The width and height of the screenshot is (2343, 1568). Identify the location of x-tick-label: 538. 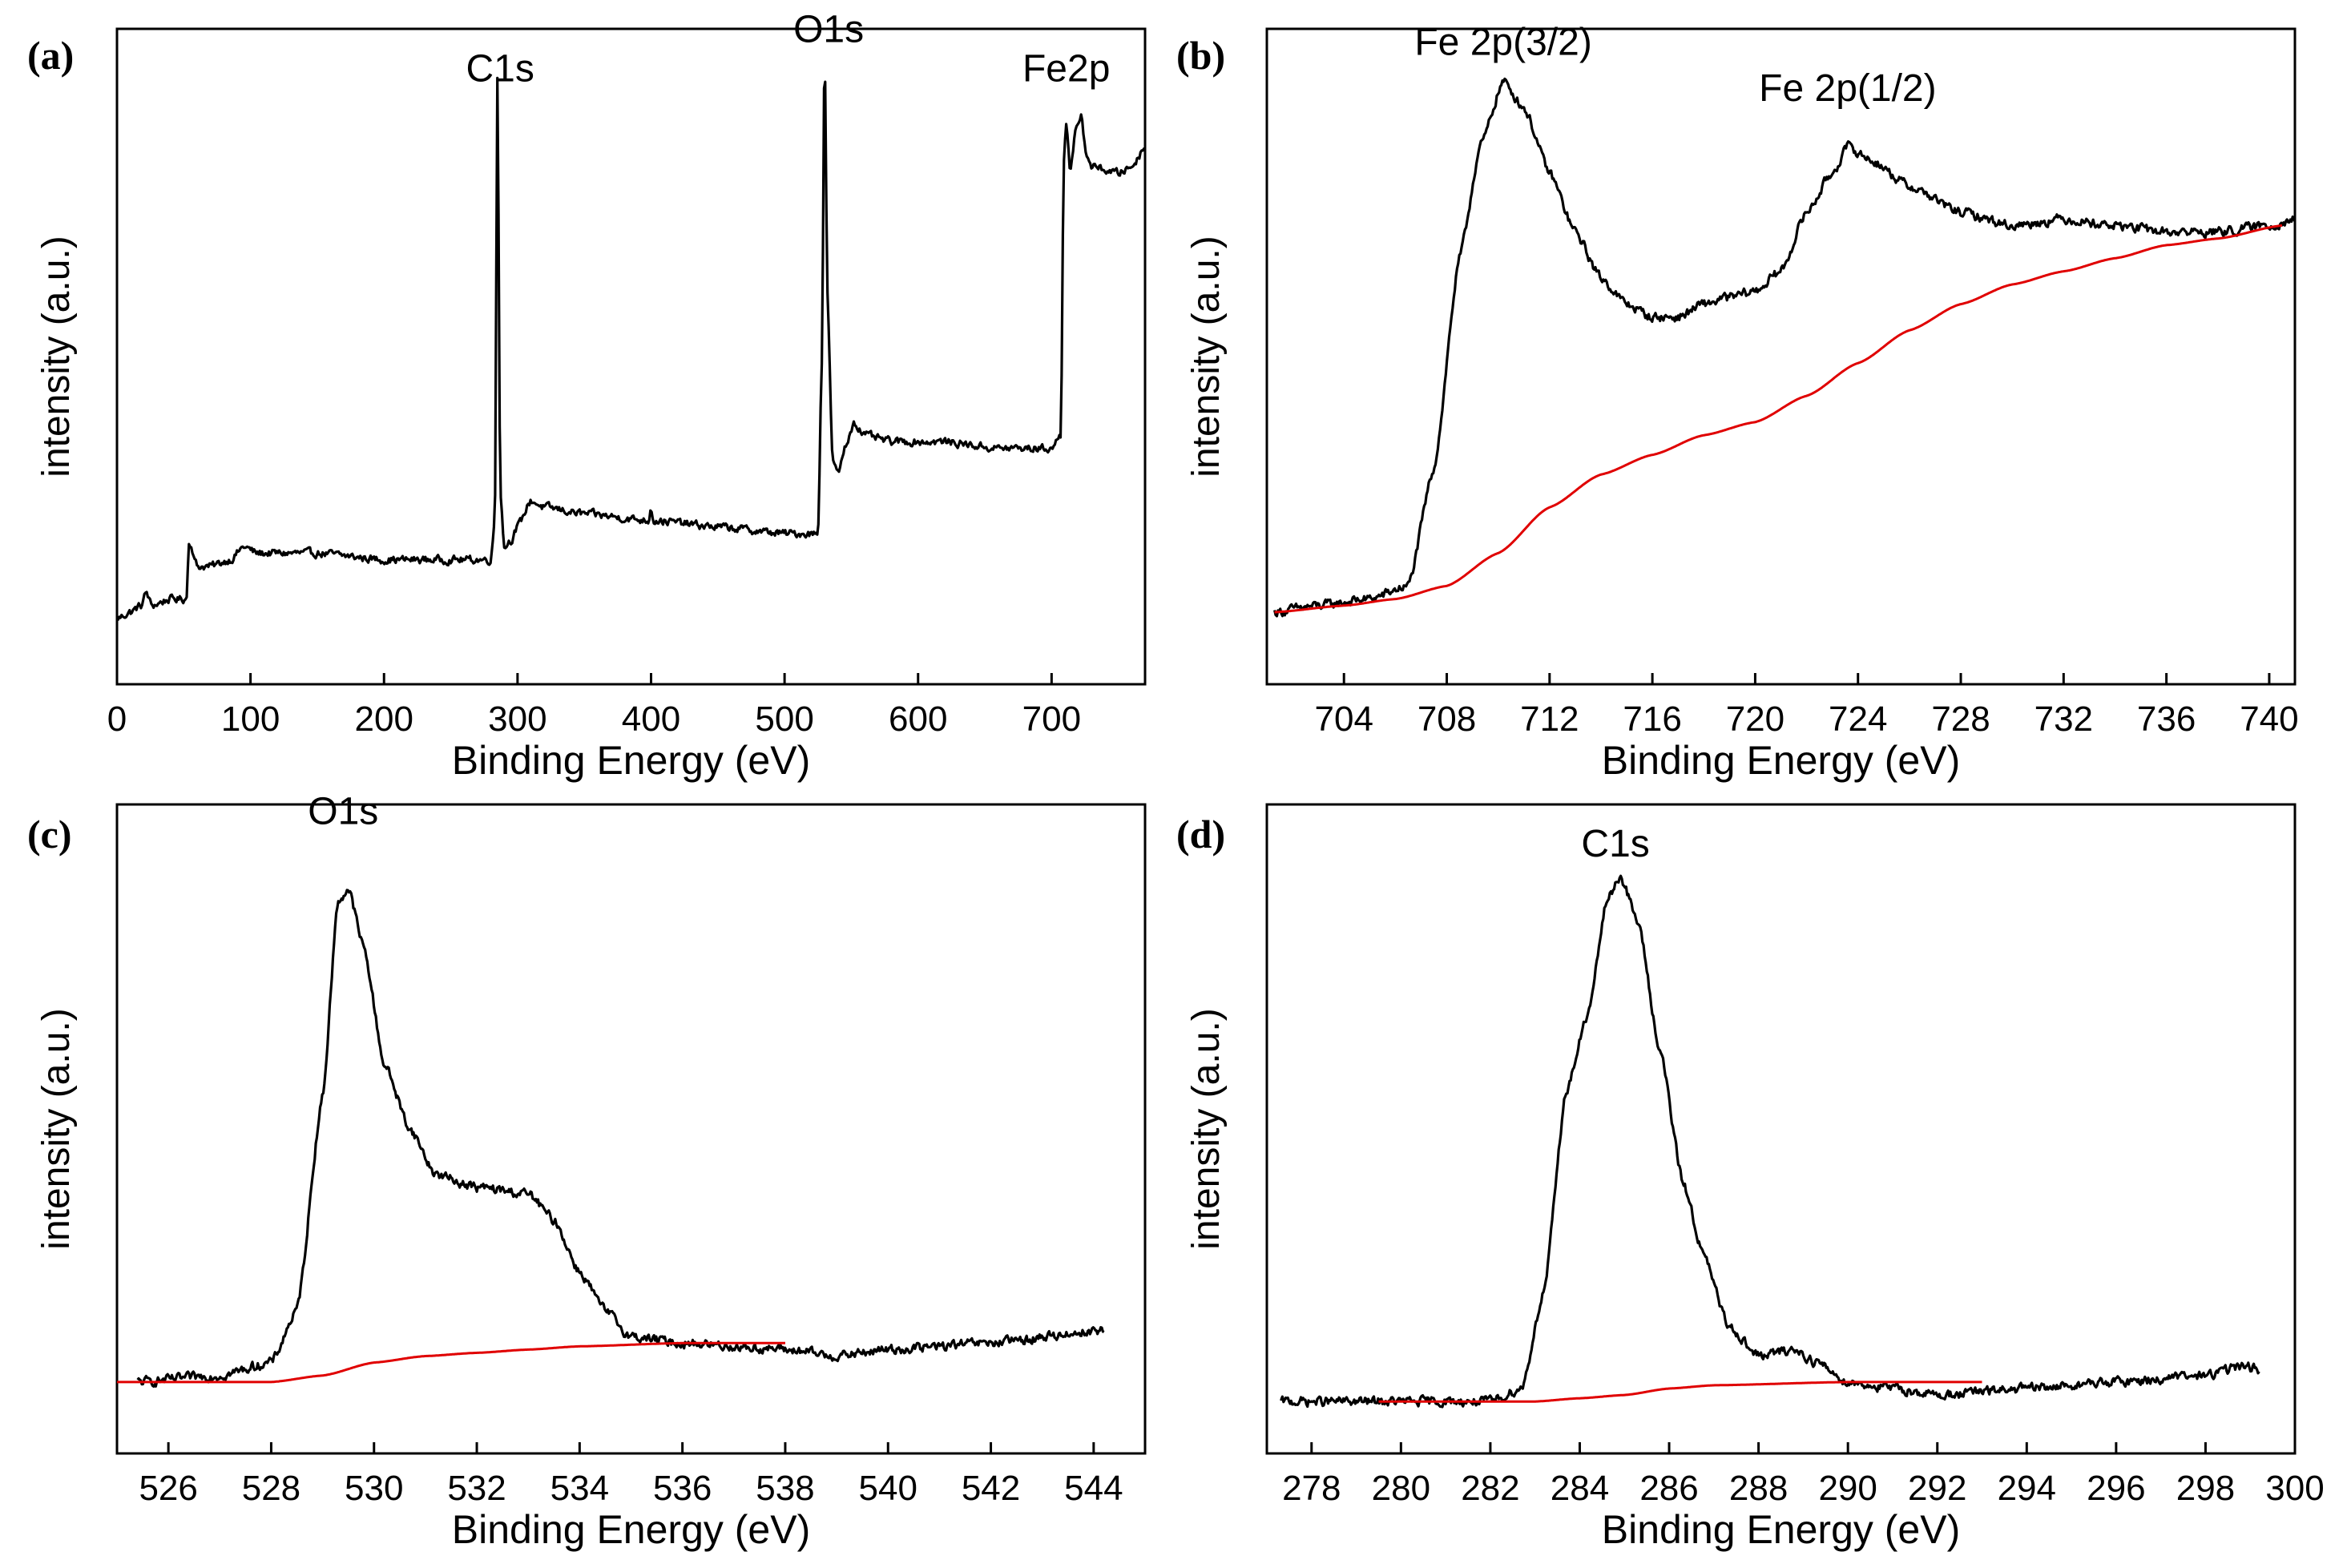
(785, 1488).